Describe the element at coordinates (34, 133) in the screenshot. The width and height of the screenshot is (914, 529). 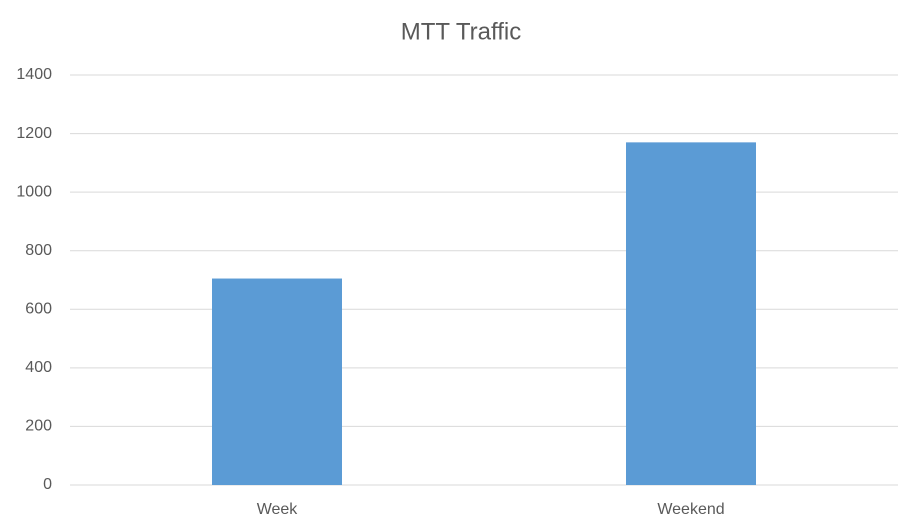
I see `y-tick-label: 1200` at that location.